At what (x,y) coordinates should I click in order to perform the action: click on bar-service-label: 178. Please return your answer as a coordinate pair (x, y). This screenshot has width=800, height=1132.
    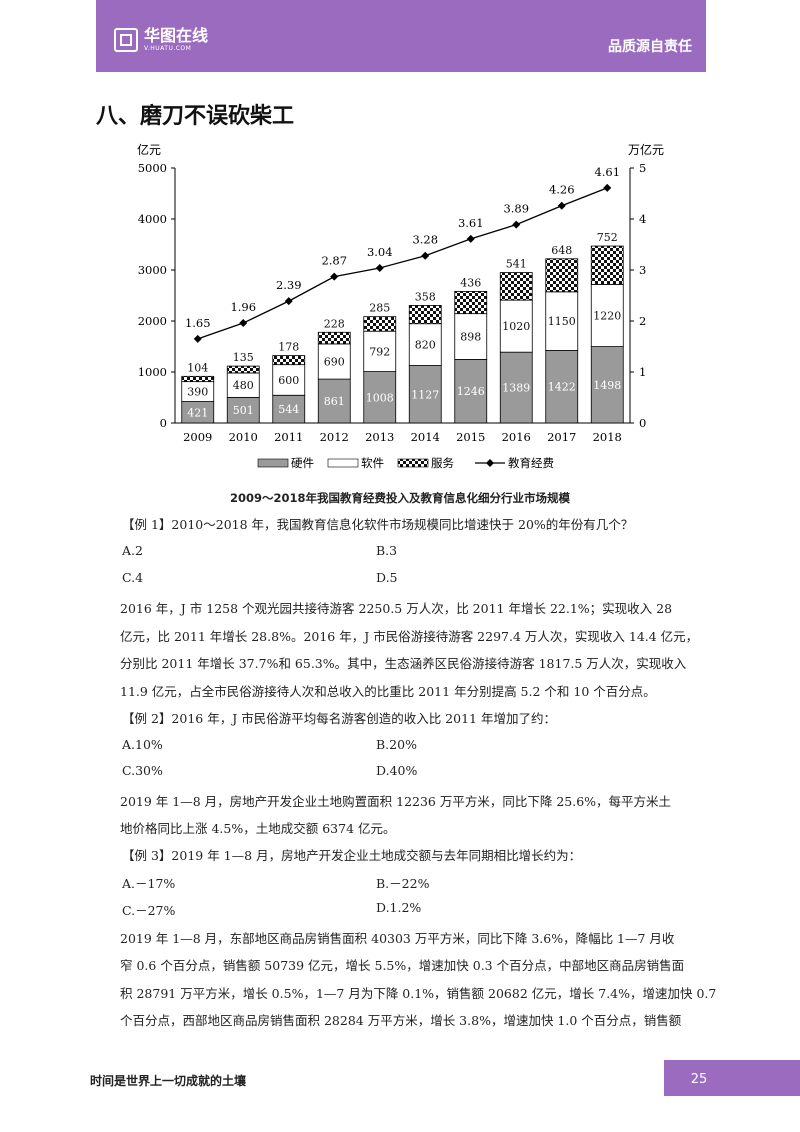
    Looking at the image, I should click on (288, 347).